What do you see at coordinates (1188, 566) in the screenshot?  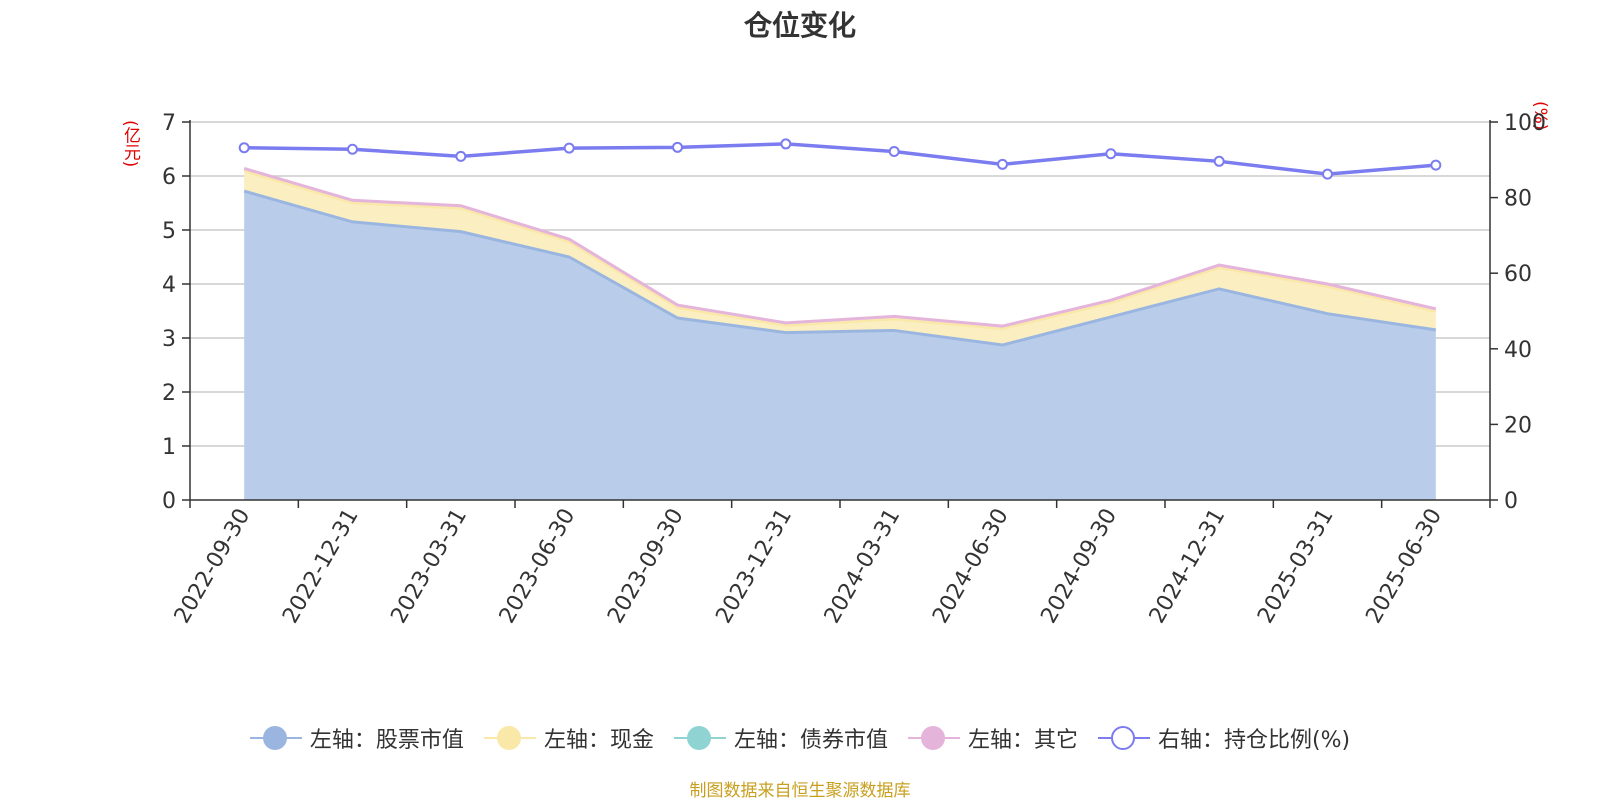 I see `x-axis-tick-label: 2024-12-31` at bounding box center [1188, 566].